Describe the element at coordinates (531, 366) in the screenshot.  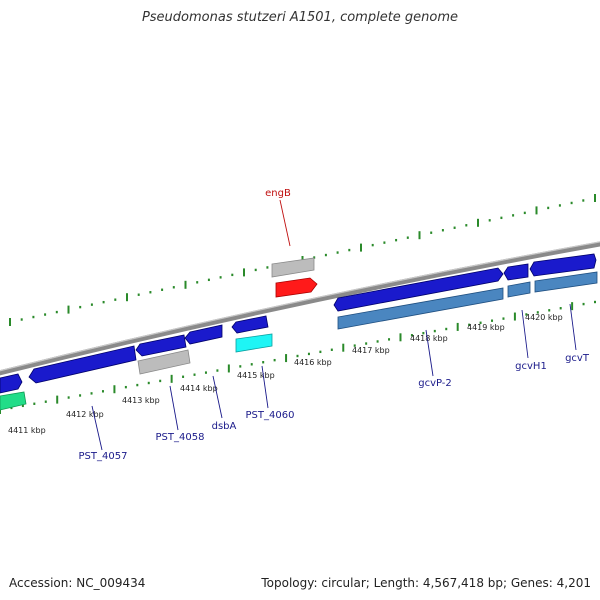
I see `gene-label-gcvh1: gcvH1` at that location.